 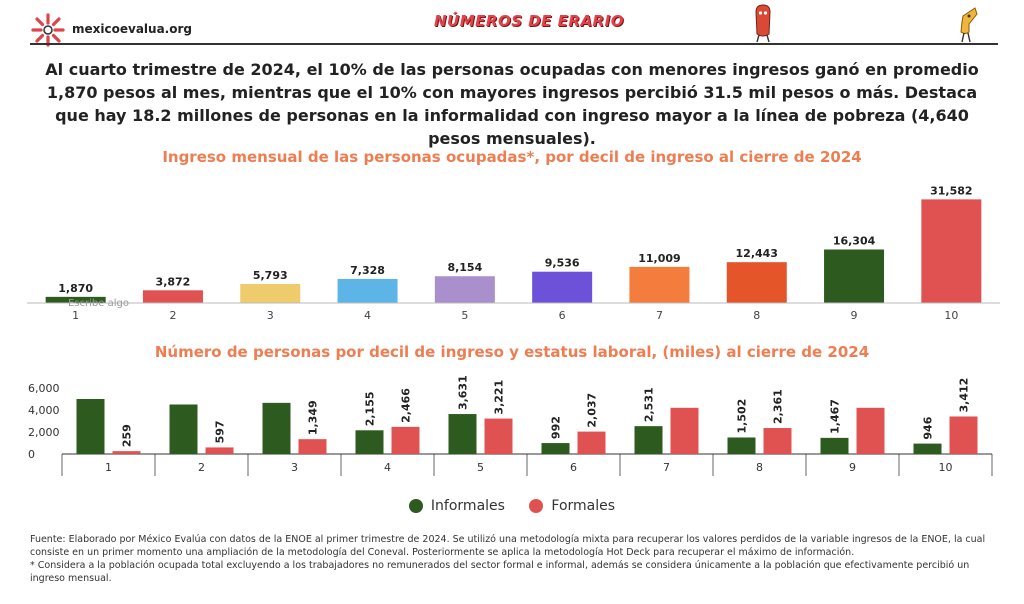 What do you see at coordinates (127, 435) in the screenshot?
I see `workers-value-label-formales-1: 259` at bounding box center [127, 435].